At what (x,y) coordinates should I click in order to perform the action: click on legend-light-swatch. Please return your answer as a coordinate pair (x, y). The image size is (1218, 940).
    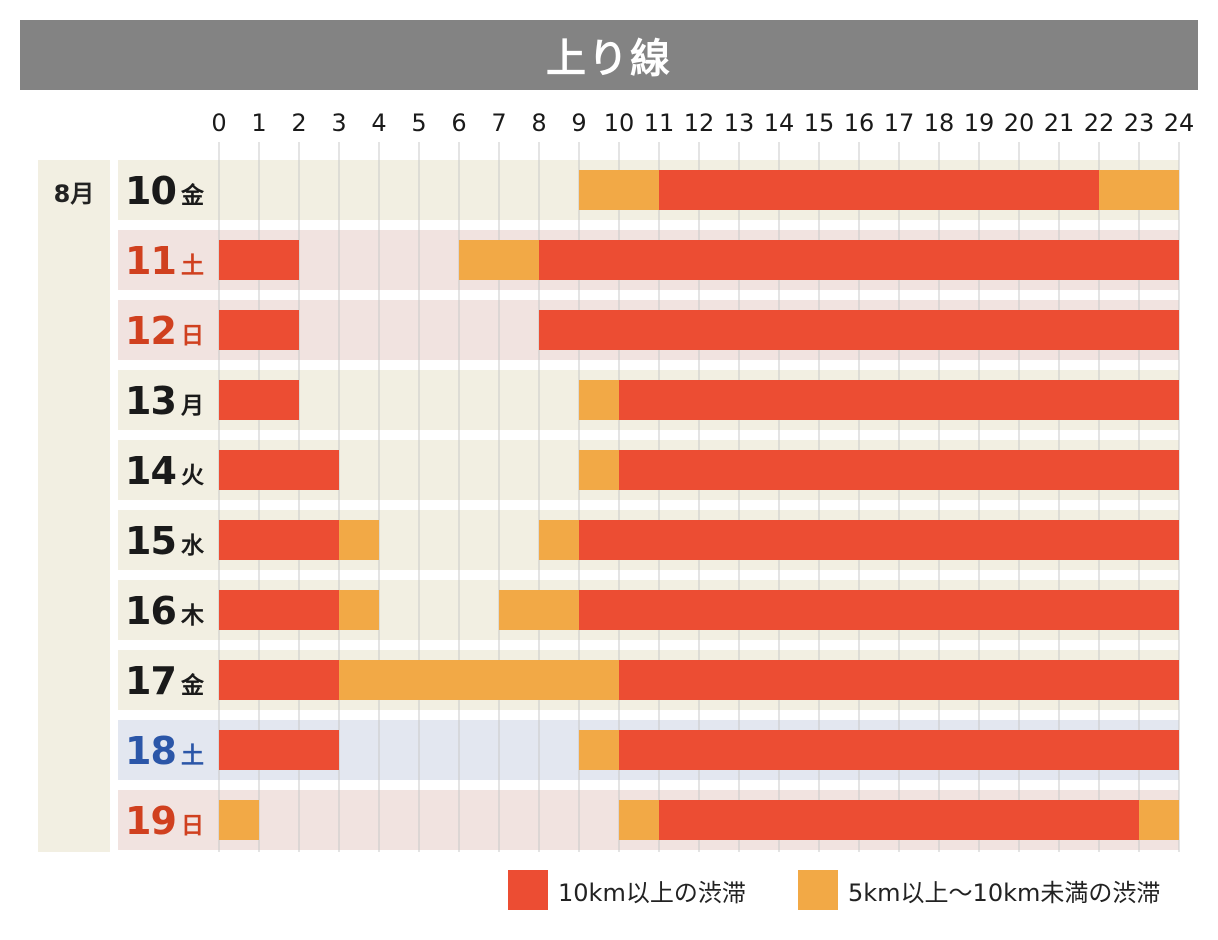
    Looking at the image, I should click on (818, 890).